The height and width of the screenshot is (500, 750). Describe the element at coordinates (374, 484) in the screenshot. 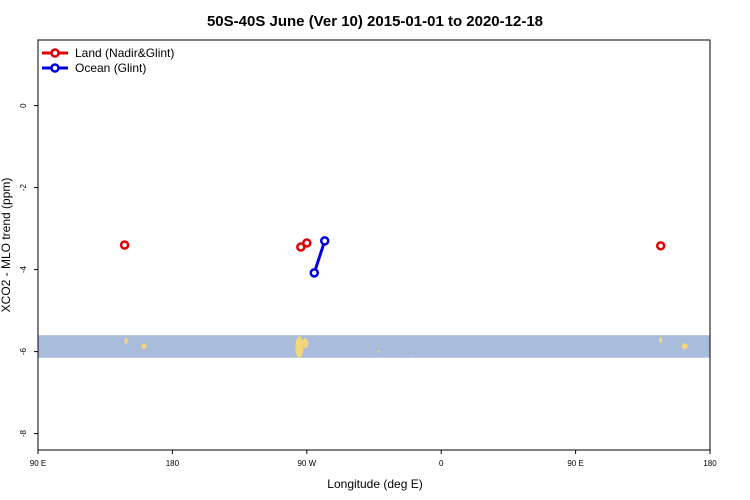

I see `x-axis-label: Longitude (deg E)` at that location.